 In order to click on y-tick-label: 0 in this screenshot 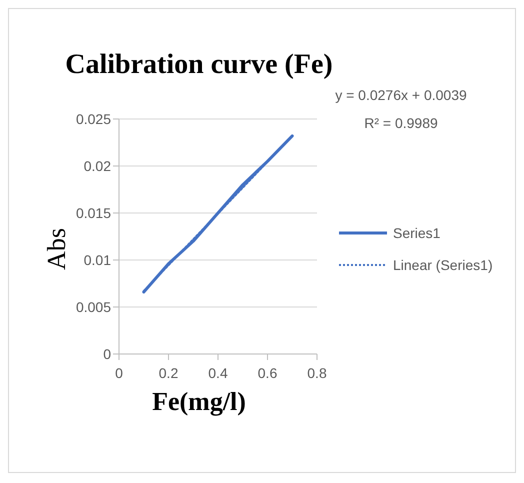, I will do `click(107, 354)`.